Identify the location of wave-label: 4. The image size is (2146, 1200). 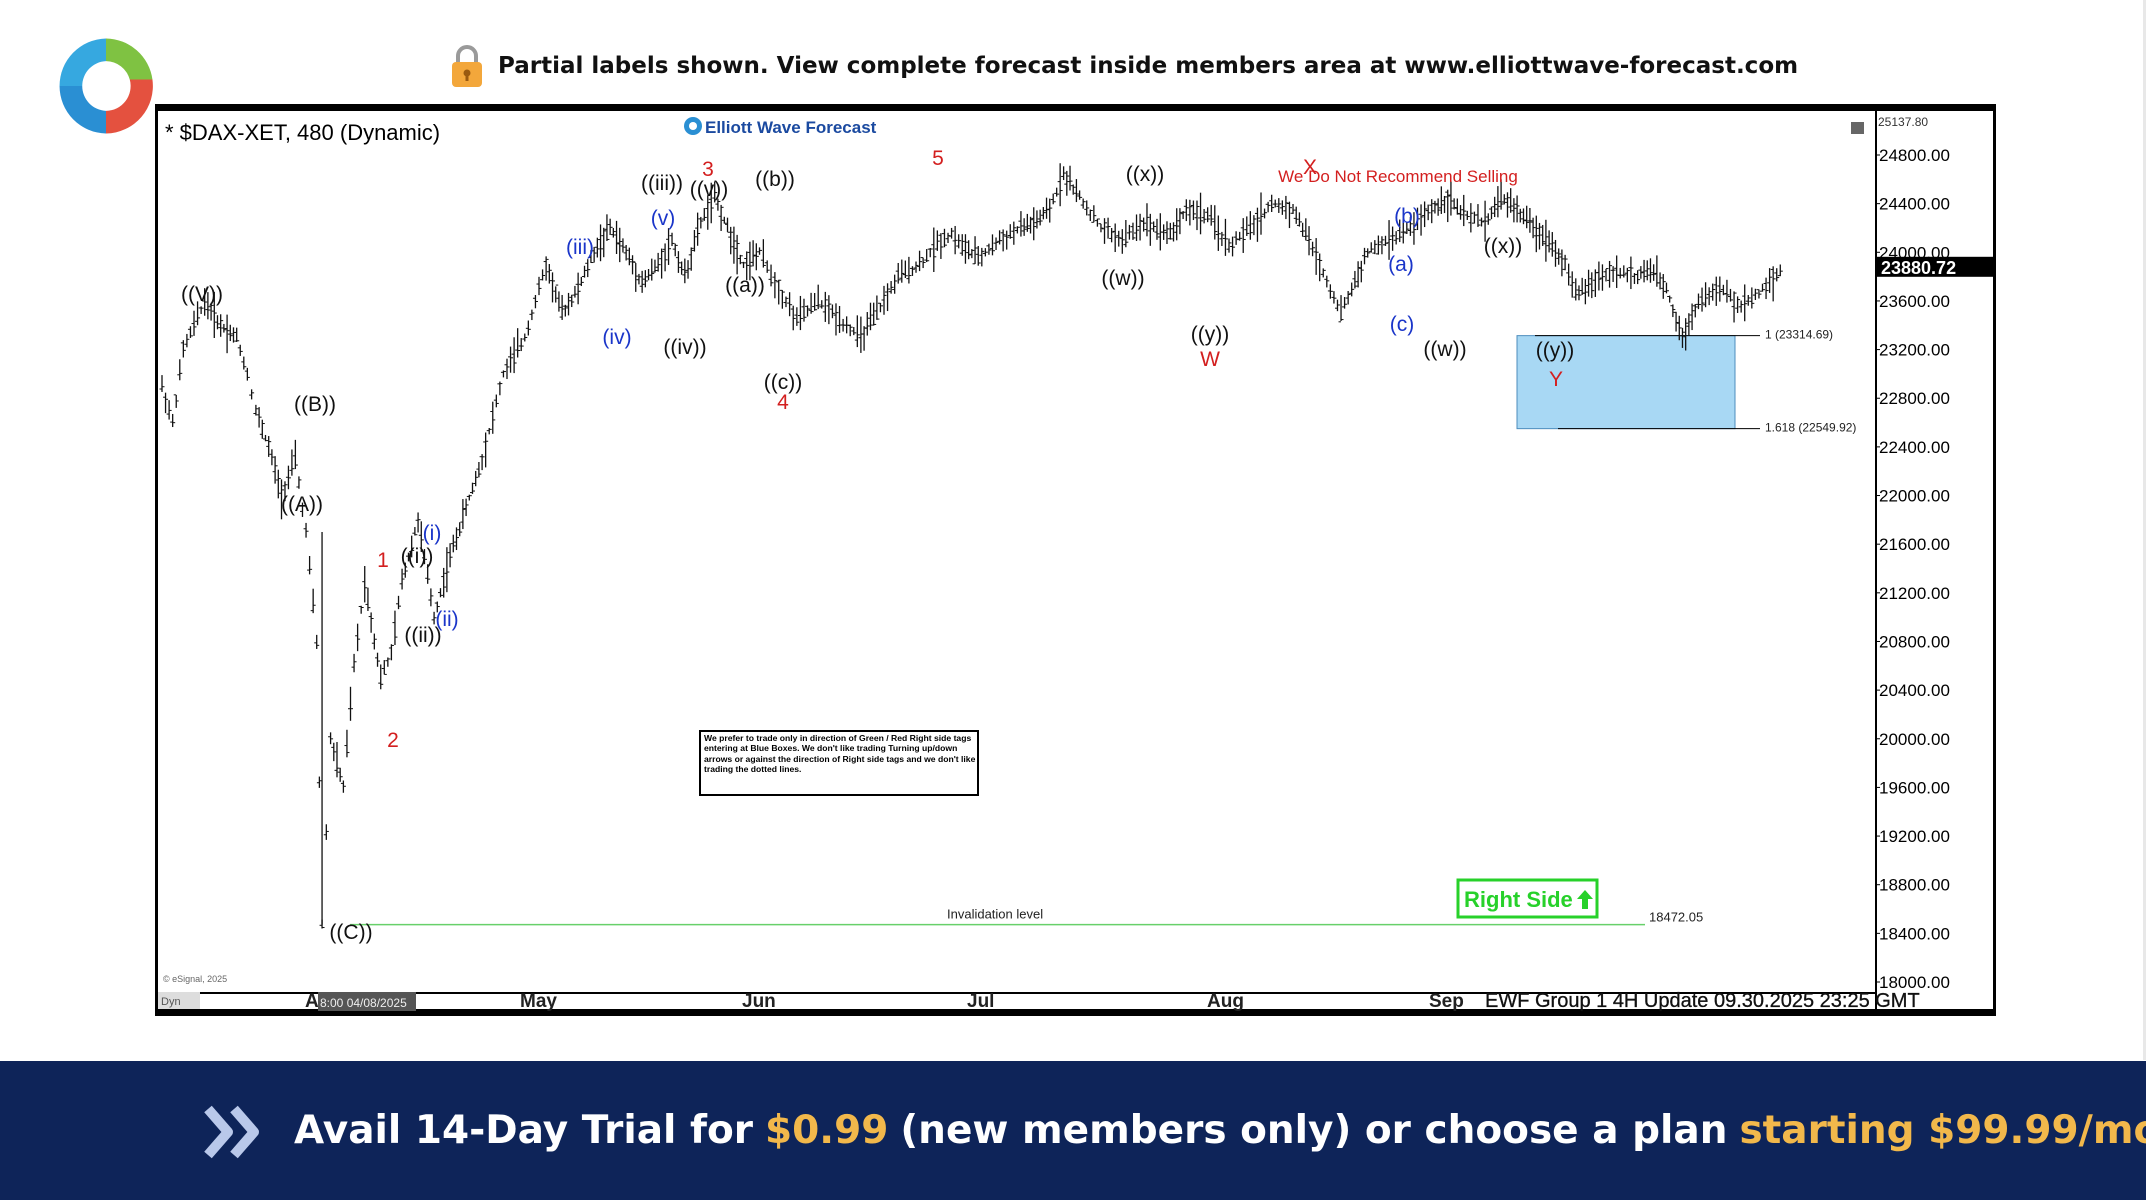
(783, 402).